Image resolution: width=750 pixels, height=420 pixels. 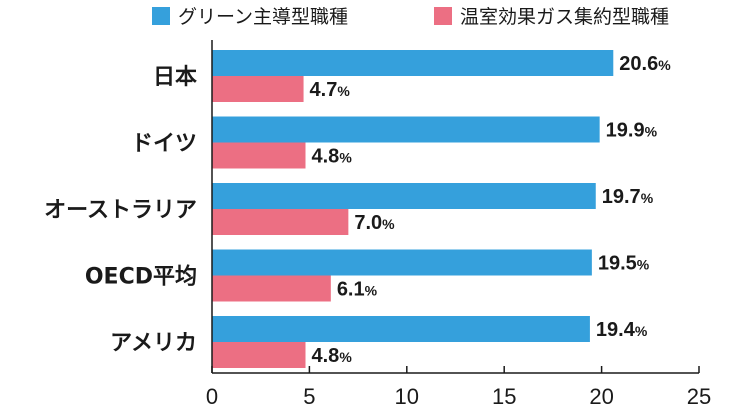 What do you see at coordinates (330, 90) in the screenshot?
I see `value-label: 4.7%` at bounding box center [330, 90].